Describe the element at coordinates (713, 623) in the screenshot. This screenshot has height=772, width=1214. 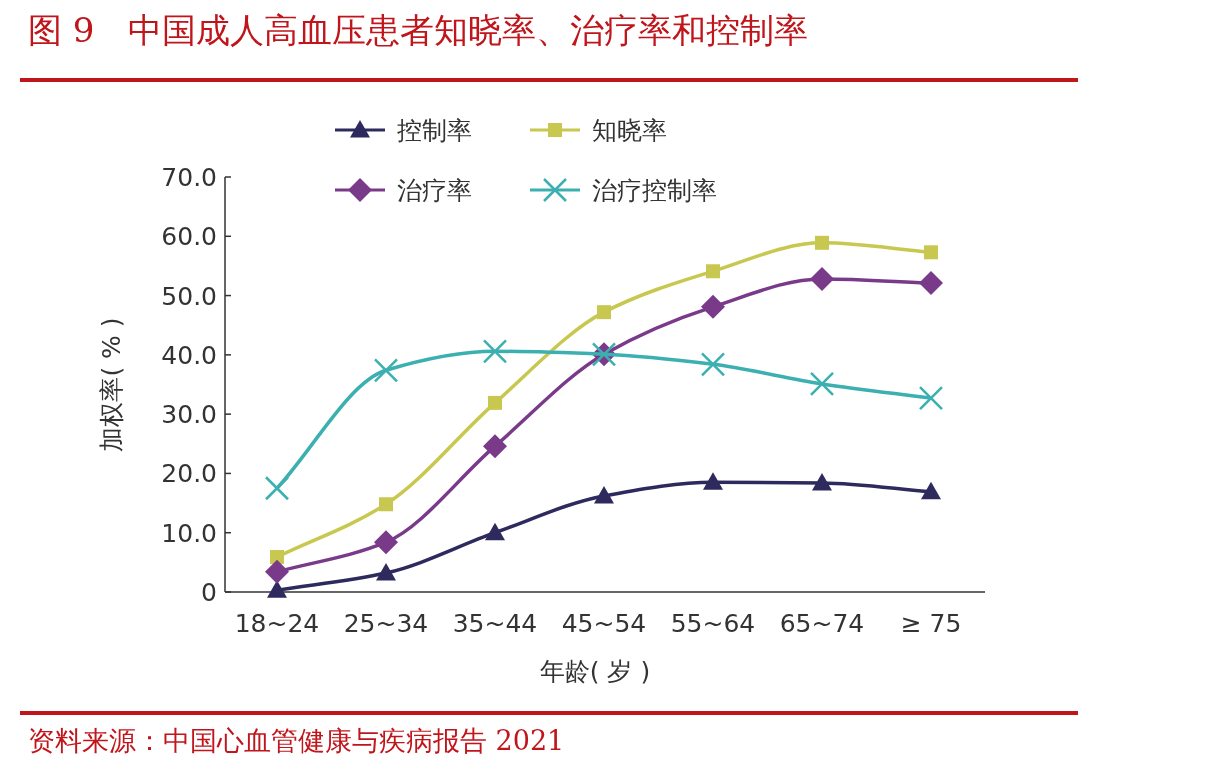
I see `x-tick-label: 55~64` at that location.